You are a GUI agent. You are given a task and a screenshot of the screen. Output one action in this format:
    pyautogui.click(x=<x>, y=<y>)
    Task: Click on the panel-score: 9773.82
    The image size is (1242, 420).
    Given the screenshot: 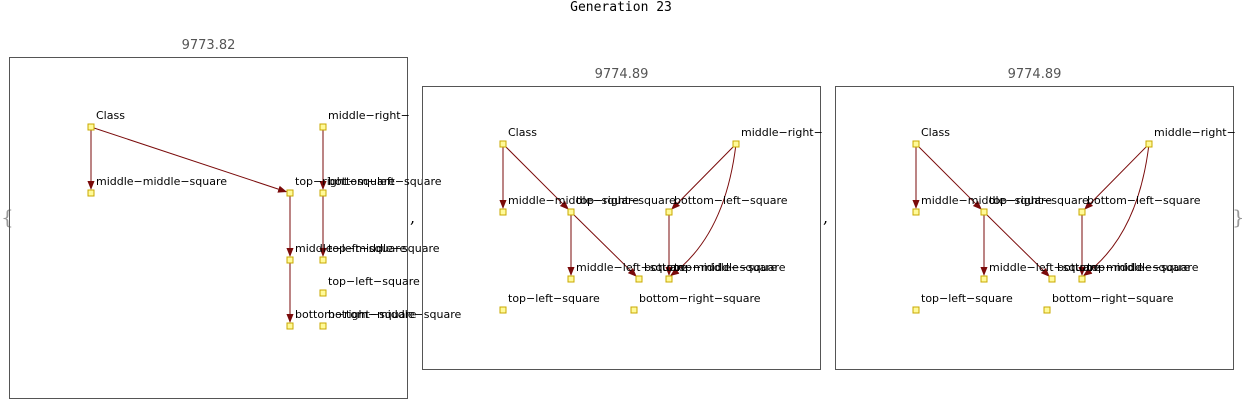 What is the action you would take?
    pyautogui.click(x=208, y=45)
    